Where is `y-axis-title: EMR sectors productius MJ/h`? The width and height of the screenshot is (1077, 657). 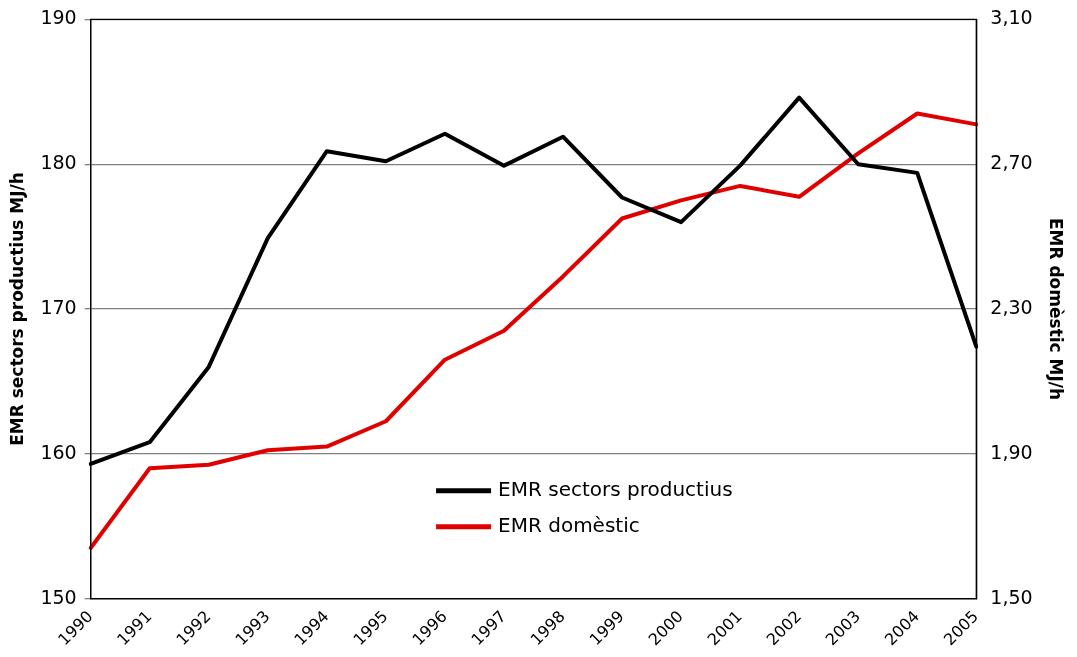 y-axis-title: EMR sectors productius MJ/h is located at coordinates (16, 309).